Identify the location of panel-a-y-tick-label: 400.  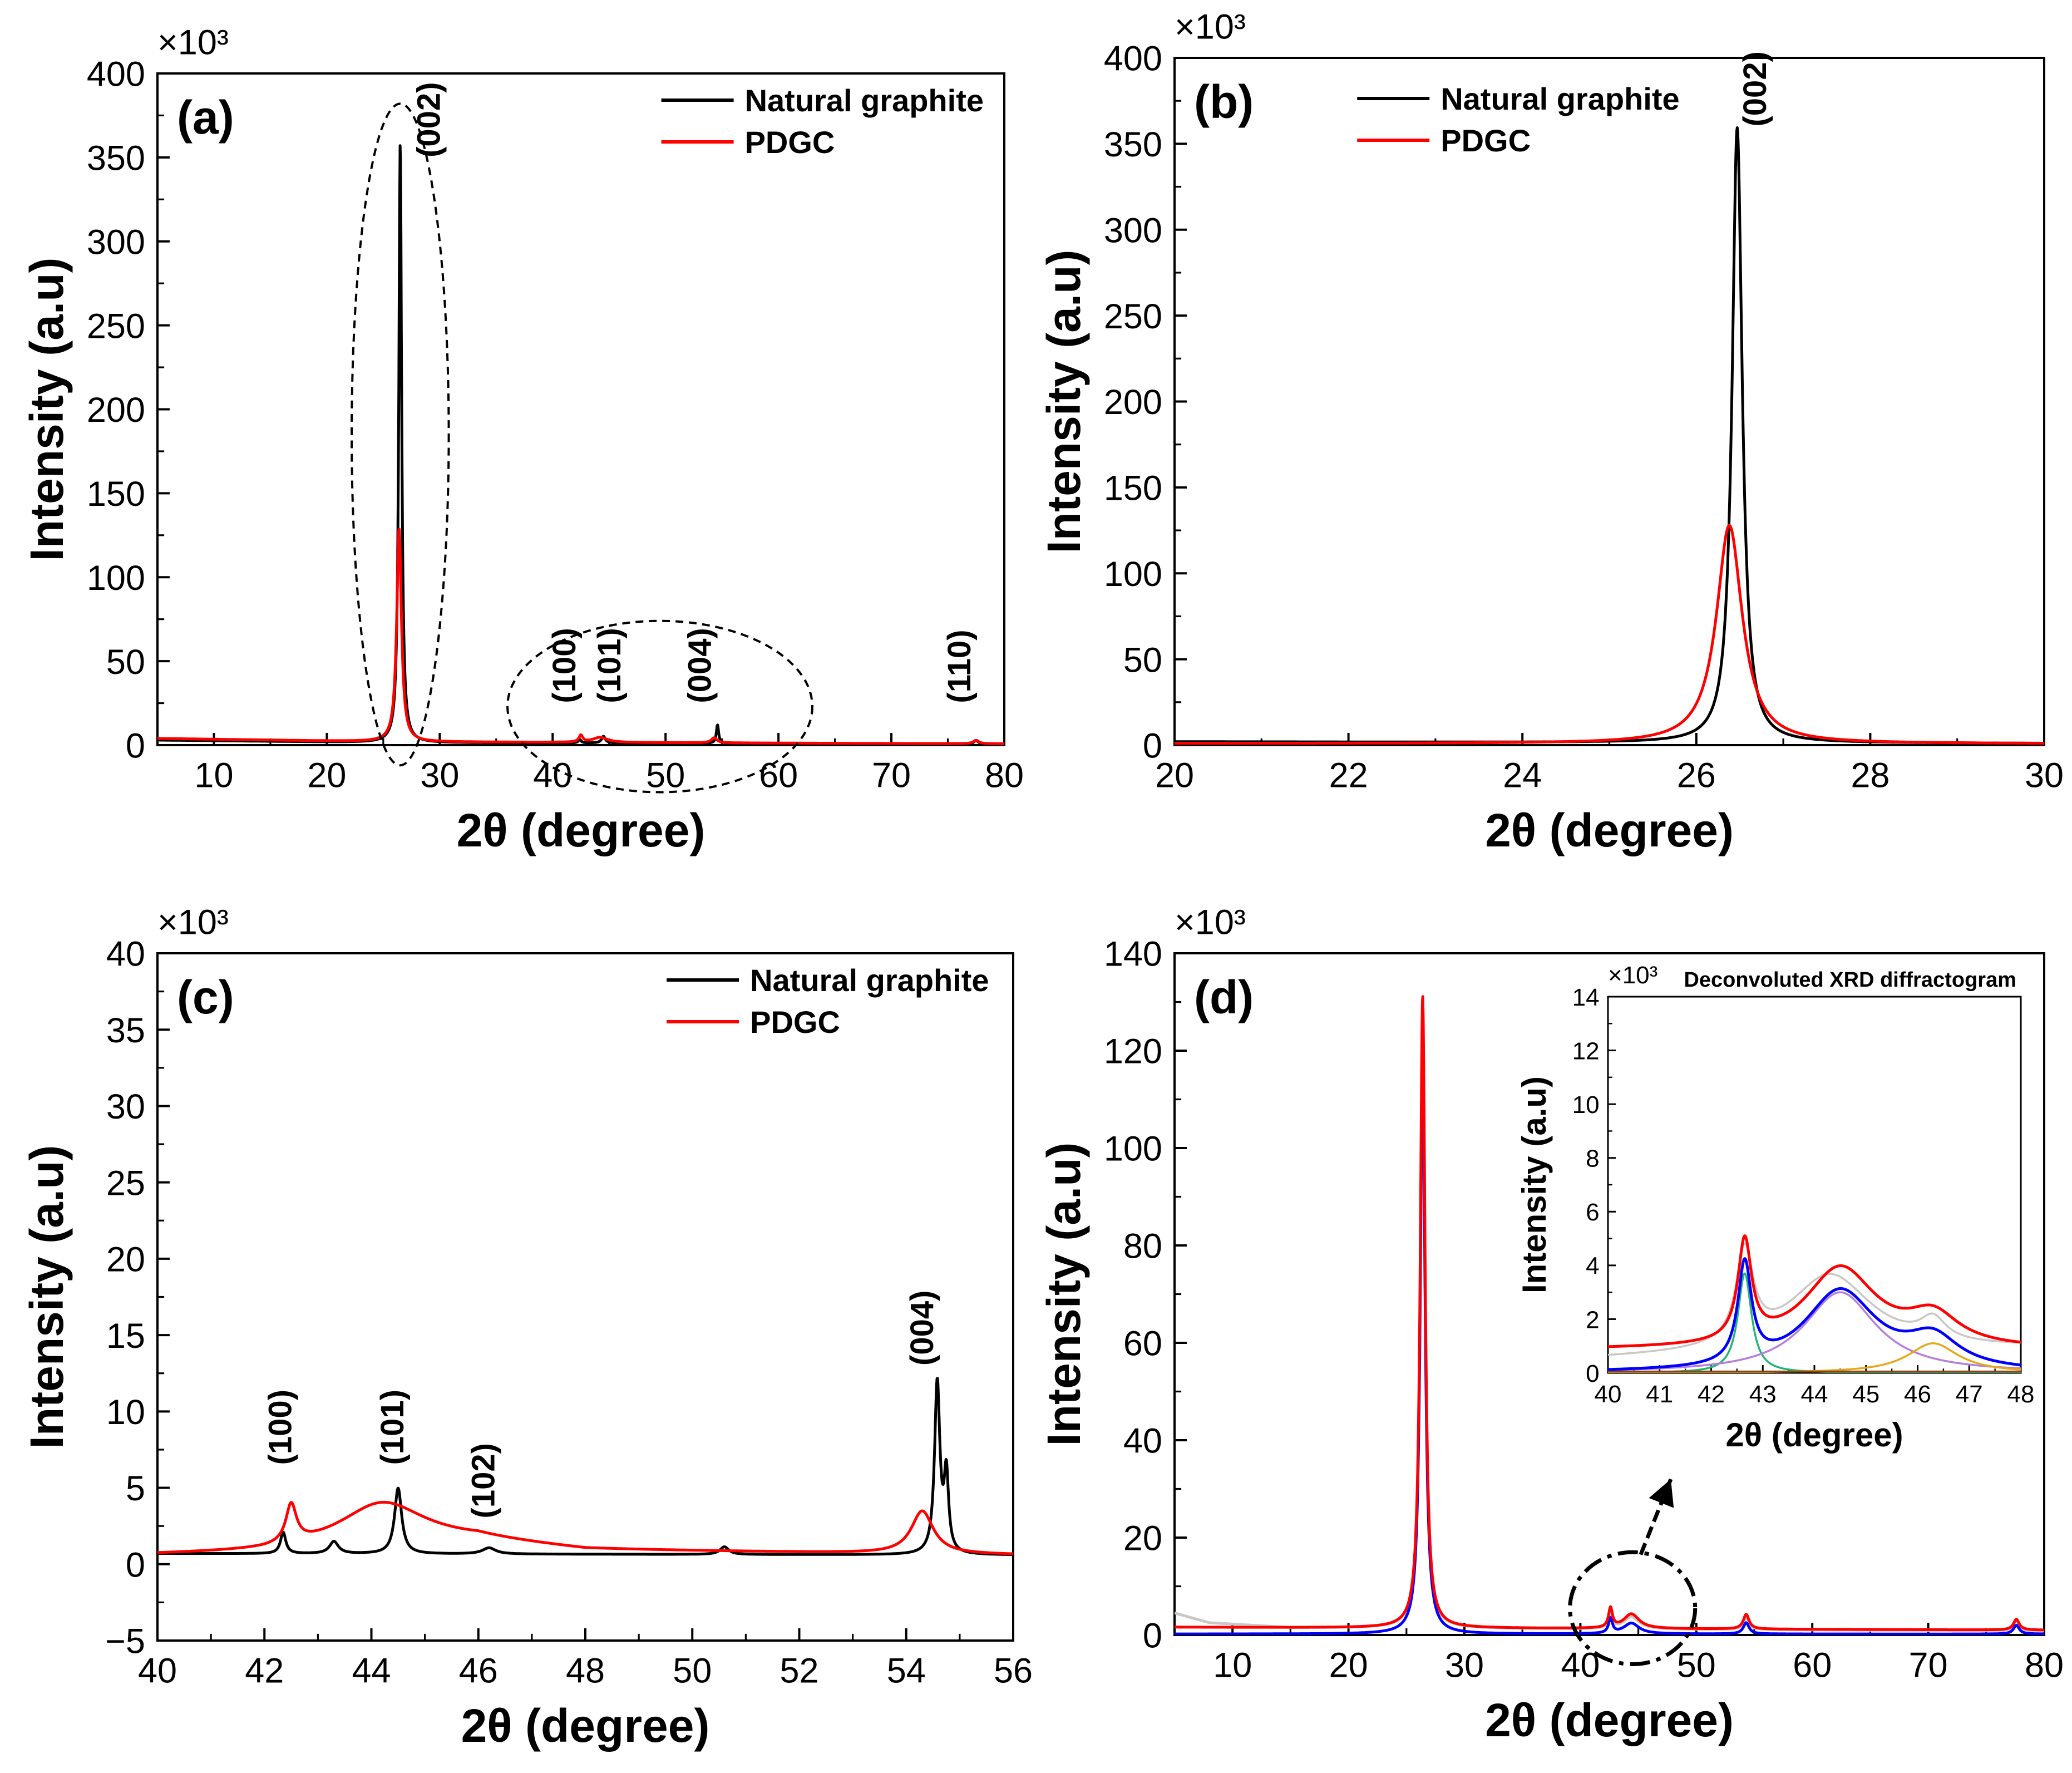
(116, 75).